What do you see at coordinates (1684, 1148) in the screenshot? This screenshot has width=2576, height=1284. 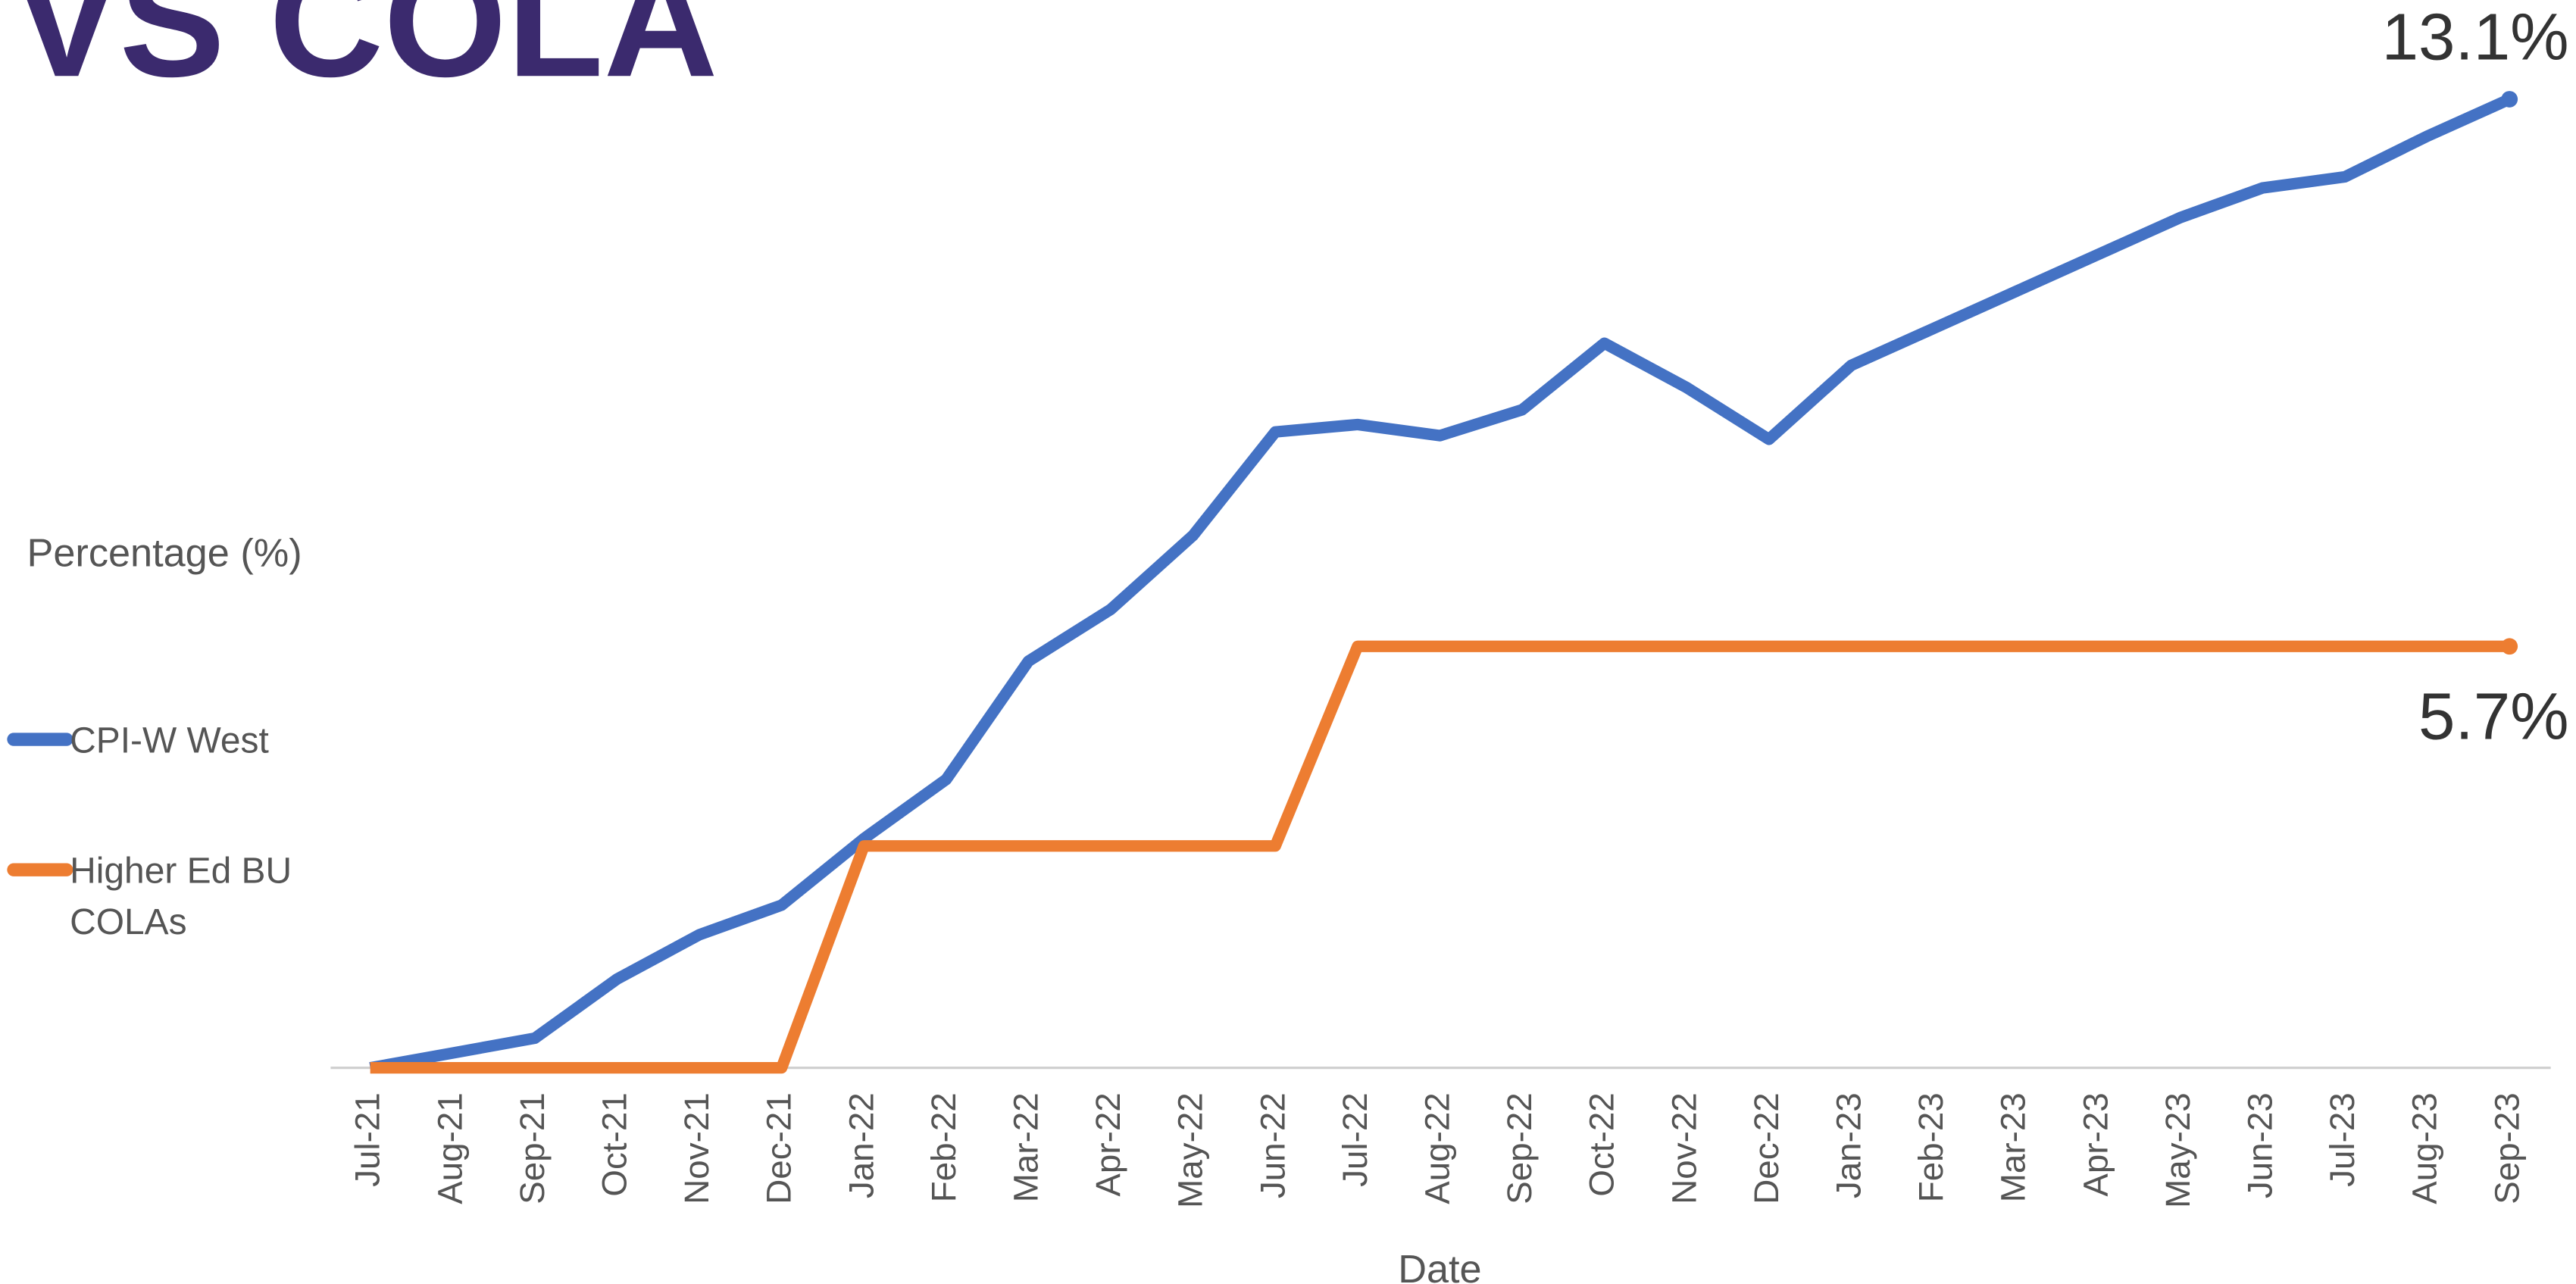 I see `x-tick-label: Nov-22` at bounding box center [1684, 1148].